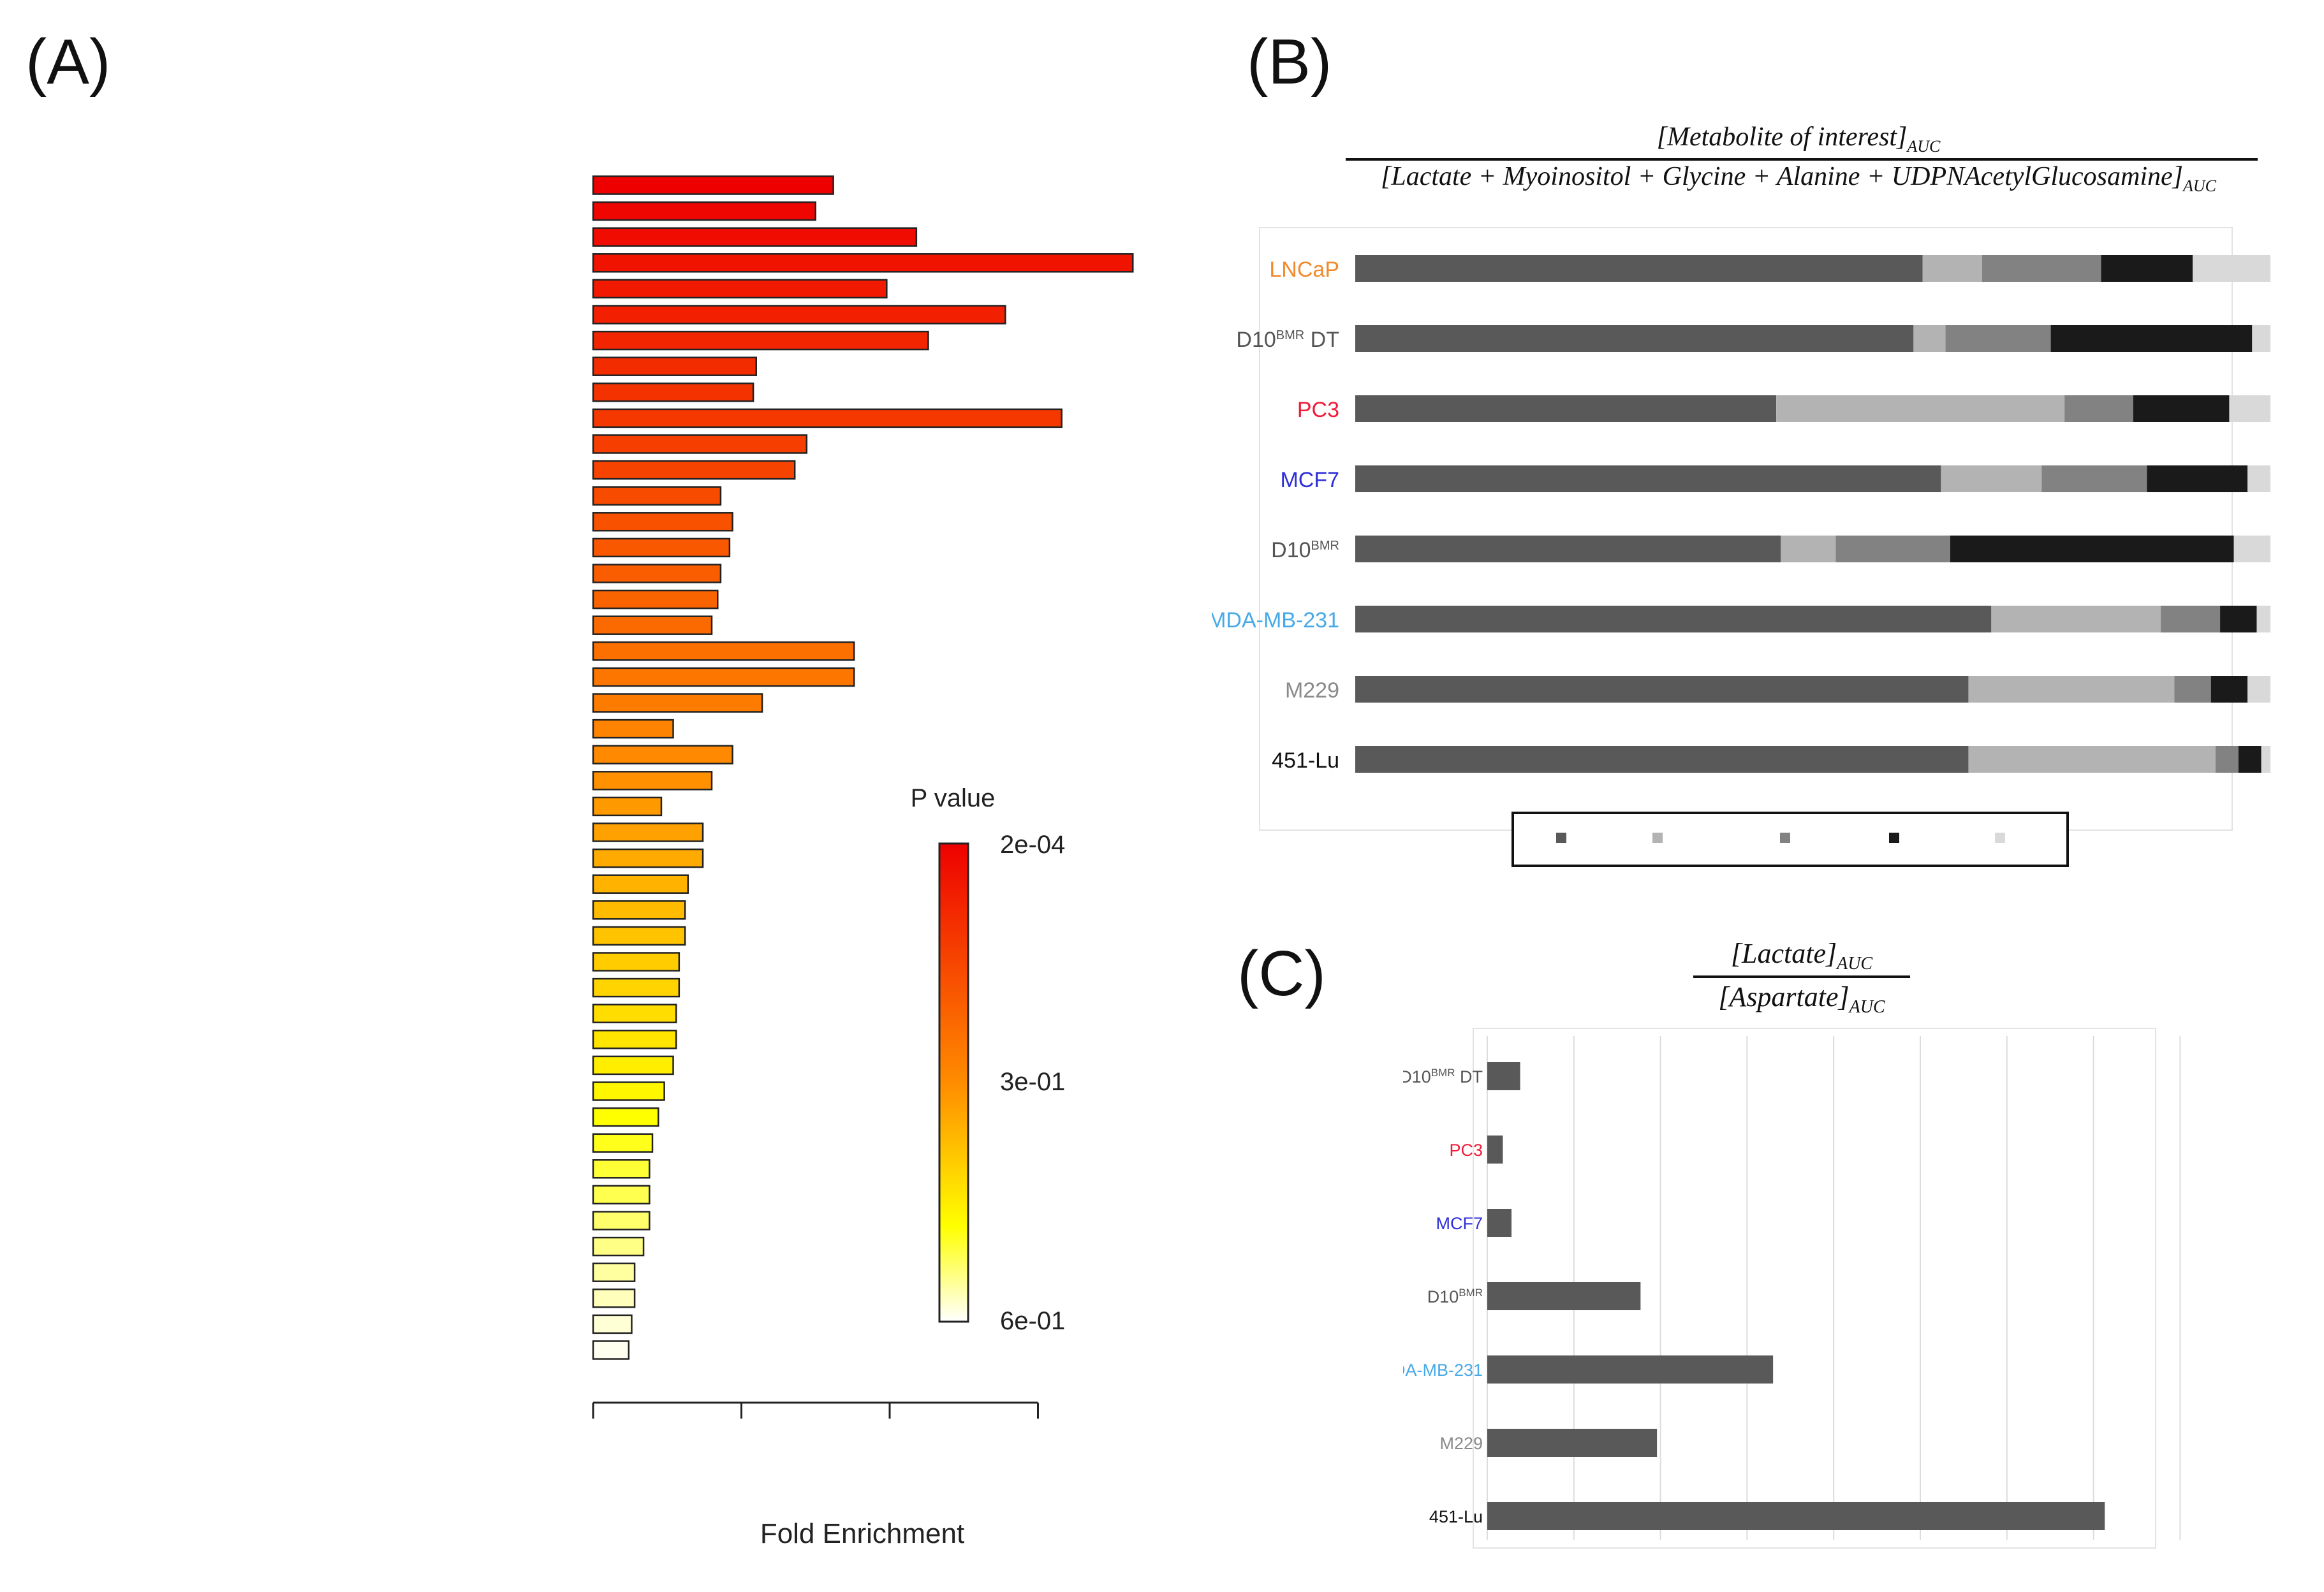 Image resolution: width=2324 pixels, height=1592 pixels. What do you see at coordinates (862, 1533) in the screenshot?
I see `chart-a-xlabel: Fold Enrichment` at bounding box center [862, 1533].